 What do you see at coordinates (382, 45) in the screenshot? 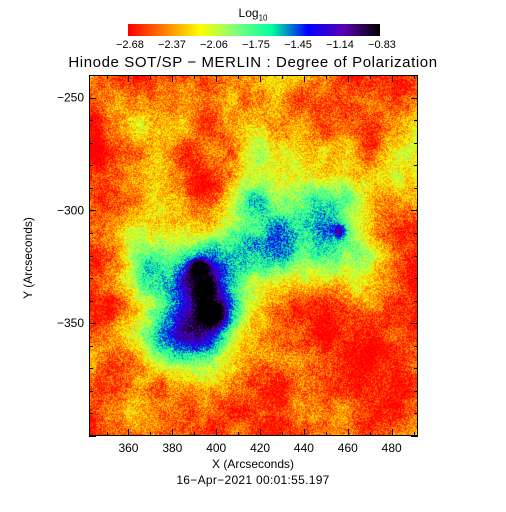
I see `colorbar-tick-7: −0.83` at bounding box center [382, 45].